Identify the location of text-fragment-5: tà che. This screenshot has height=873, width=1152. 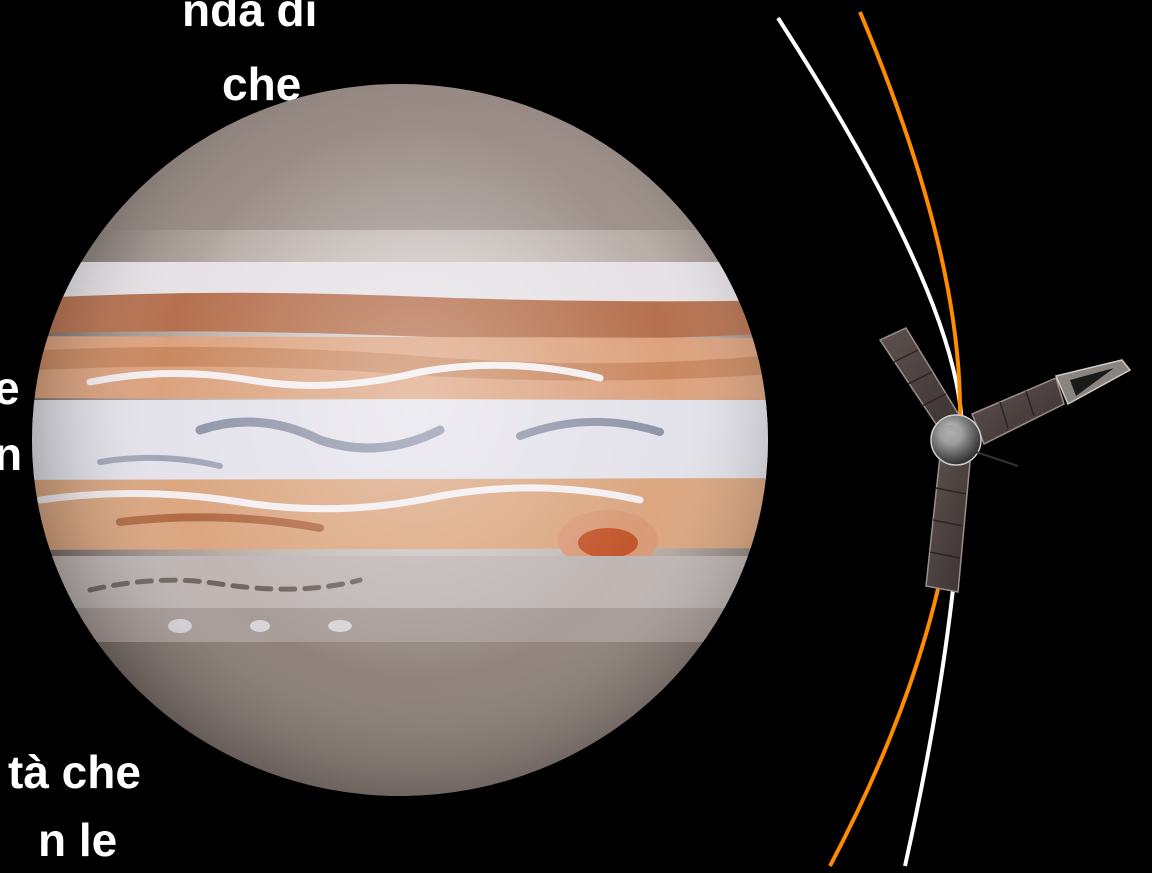
(74, 772).